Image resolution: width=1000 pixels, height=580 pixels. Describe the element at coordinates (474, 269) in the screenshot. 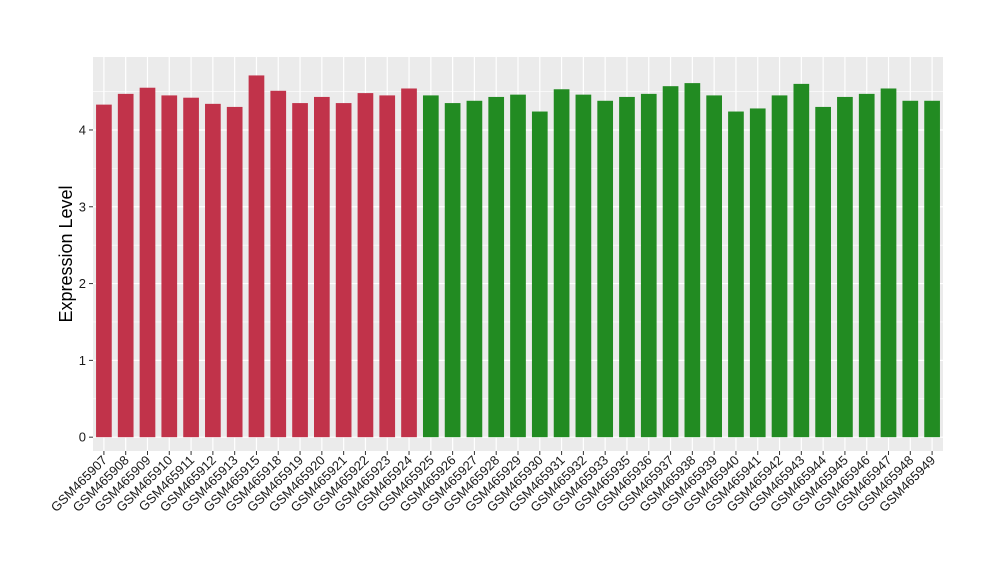

I see `bar-GSM465927` at that location.